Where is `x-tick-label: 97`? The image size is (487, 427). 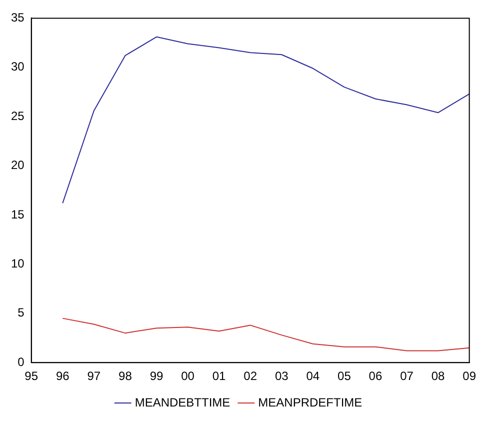
x-tick-label: 97 is located at coordinates (94, 376).